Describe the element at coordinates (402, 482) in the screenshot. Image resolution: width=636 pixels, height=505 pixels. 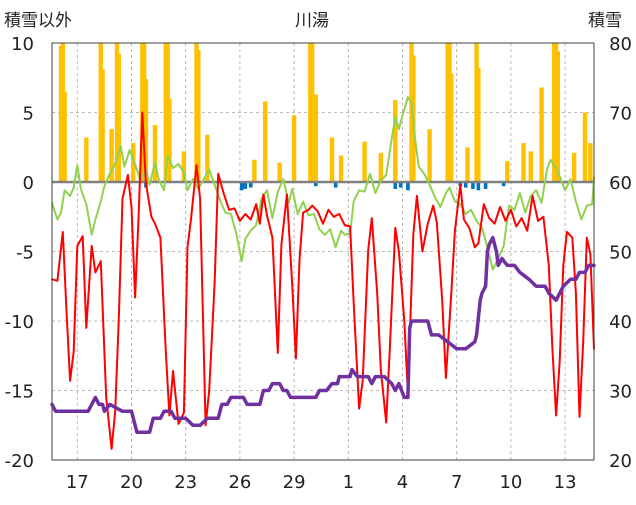
I see `x-tick-label: 4` at that location.